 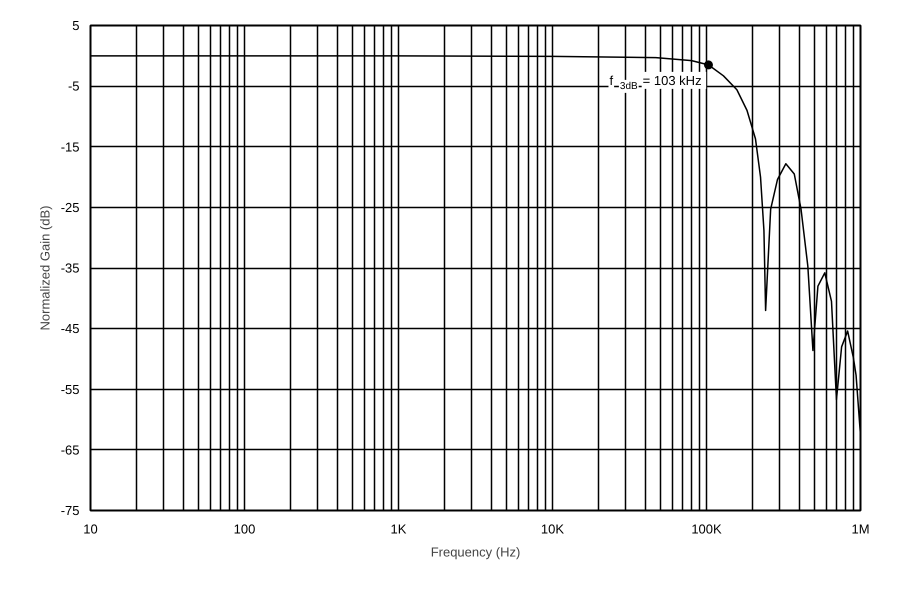 What do you see at coordinates (74, 86) in the screenshot?
I see `y-tick-label: -5` at bounding box center [74, 86].